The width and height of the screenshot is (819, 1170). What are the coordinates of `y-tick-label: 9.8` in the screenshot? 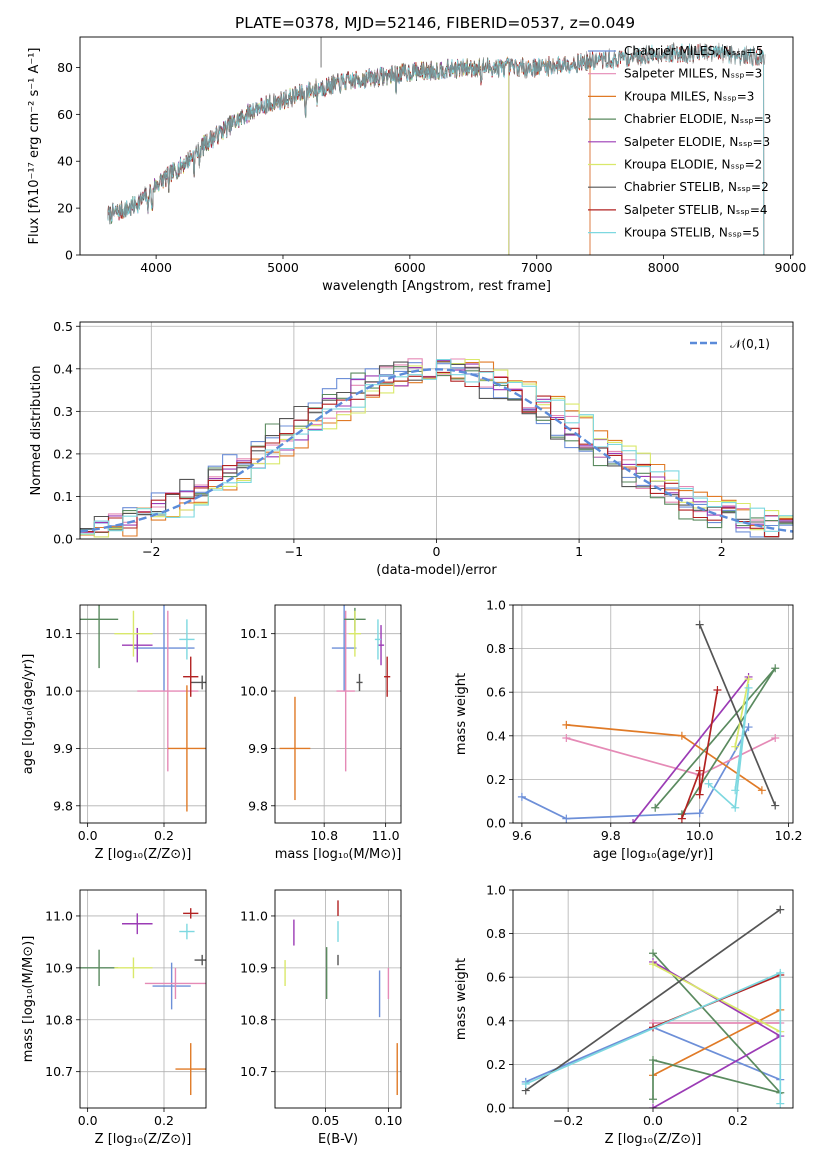 It's located at (258, 805).